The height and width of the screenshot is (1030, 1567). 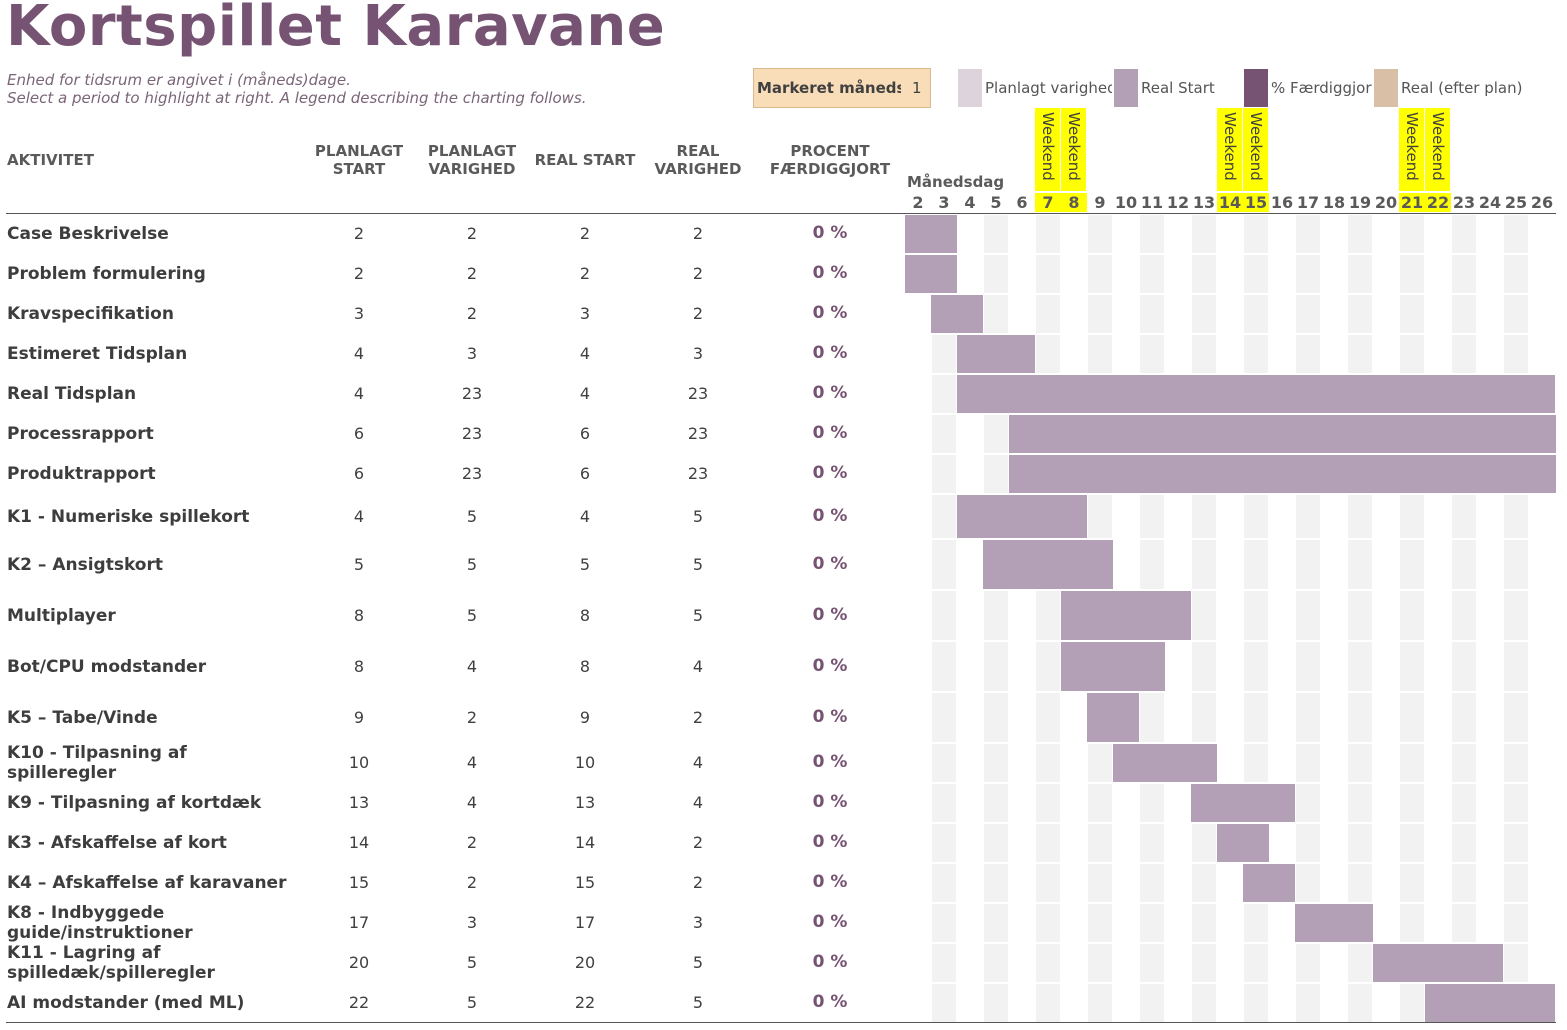 What do you see at coordinates (81, 474) in the screenshot?
I see `activity-name: Produktrapport` at bounding box center [81, 474].